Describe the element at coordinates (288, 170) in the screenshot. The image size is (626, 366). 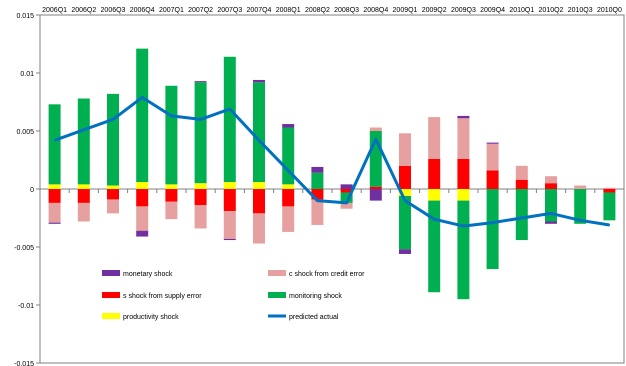
I see `predicted-actual-point-2008Q1` at that location.